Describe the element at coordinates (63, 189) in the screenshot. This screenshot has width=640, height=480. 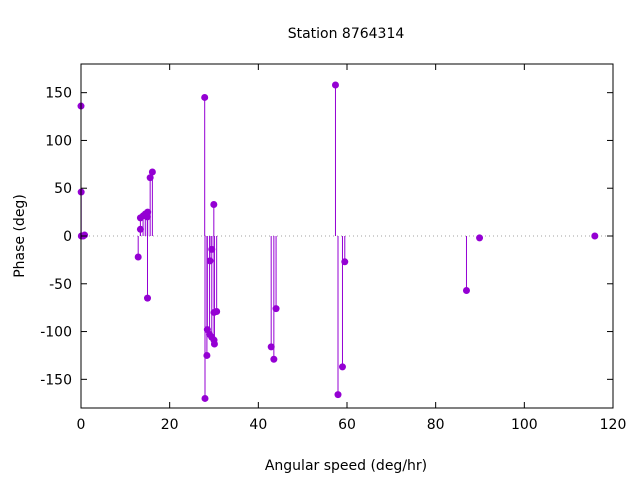
I see `y-tick-label: 50` at that location.